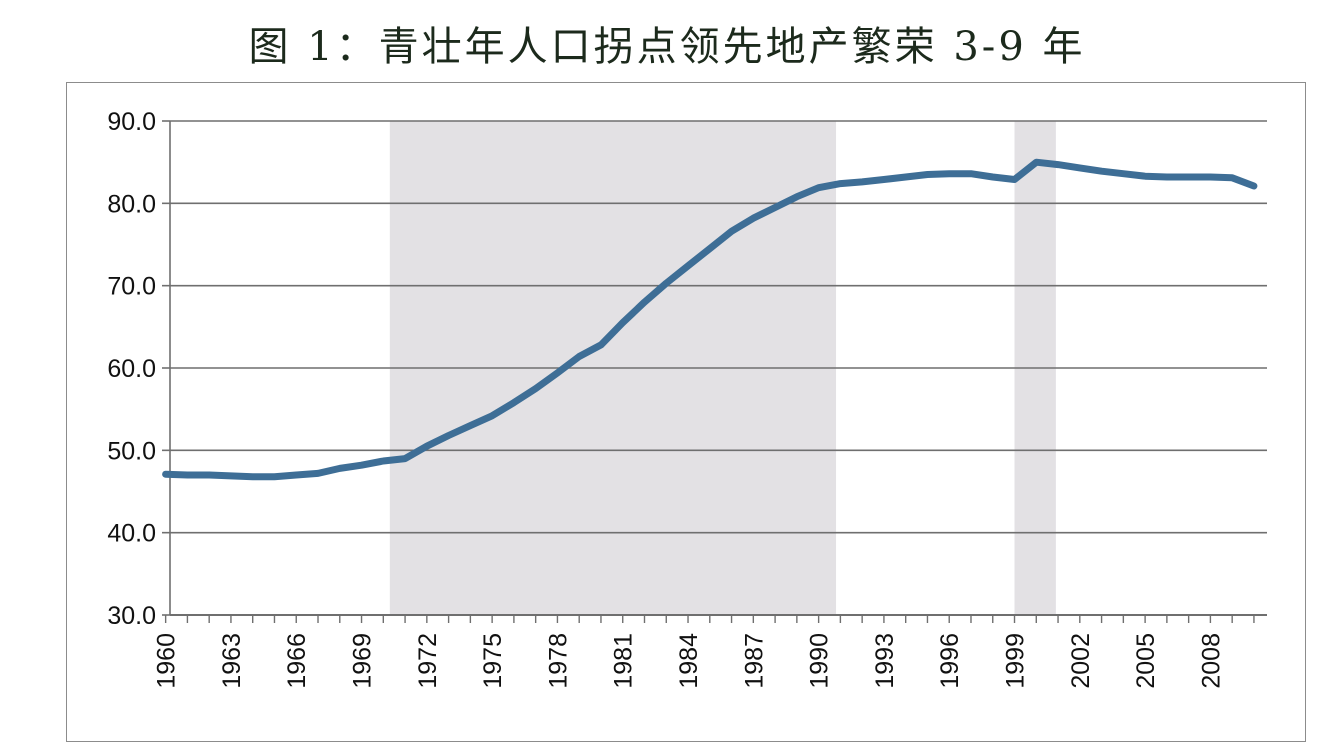 This screenshot has height=742, width=1334. I want to click on x-tick-label-16: 2008, so click(1211, 661).